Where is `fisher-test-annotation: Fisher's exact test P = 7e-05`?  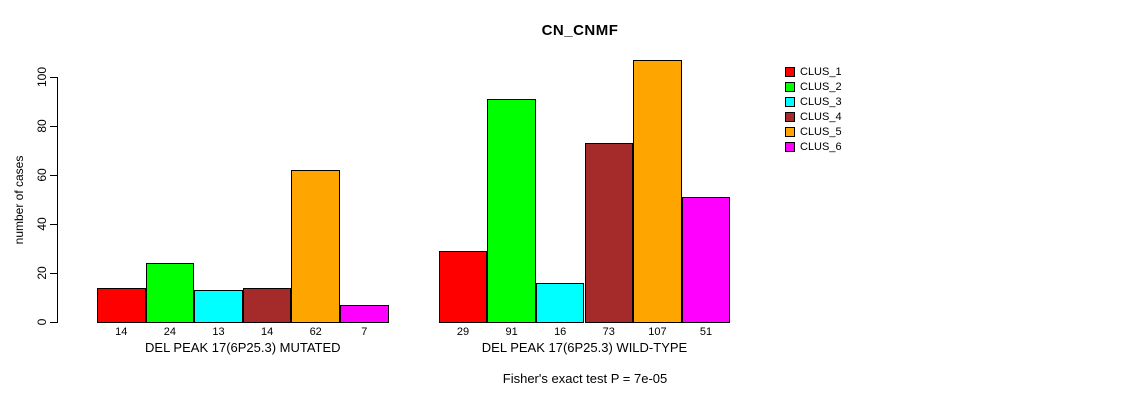
fisher-test-annotation: Fisher's exact test P = 7e-05 is located at coordinates (585, 378).